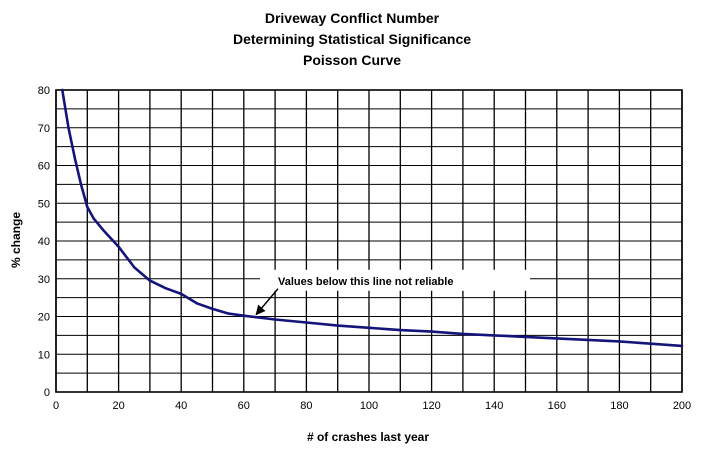  Describe the element at coordinates (352, 60) in the screenshot. I see `chart-title-line-3: Poisson Curve` at that location.